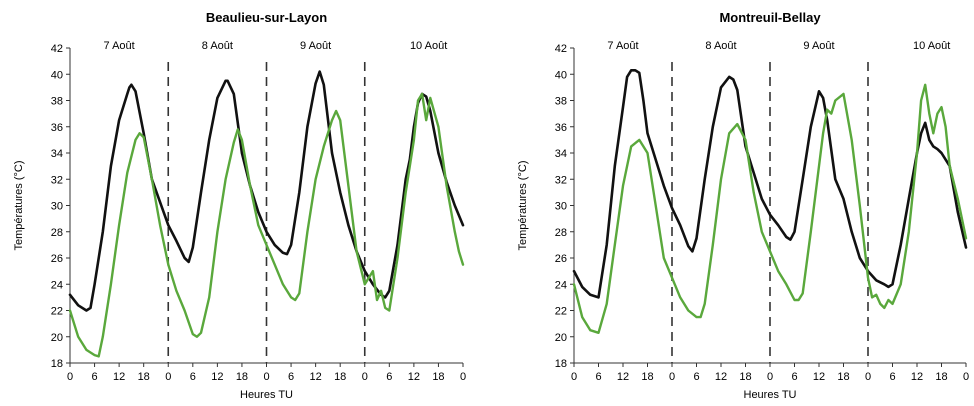  What do you see at coordinates (770, 17) in the screenshot?
I see `chart-title: Montreuil-Bellay` at bounding box center [770, 17].